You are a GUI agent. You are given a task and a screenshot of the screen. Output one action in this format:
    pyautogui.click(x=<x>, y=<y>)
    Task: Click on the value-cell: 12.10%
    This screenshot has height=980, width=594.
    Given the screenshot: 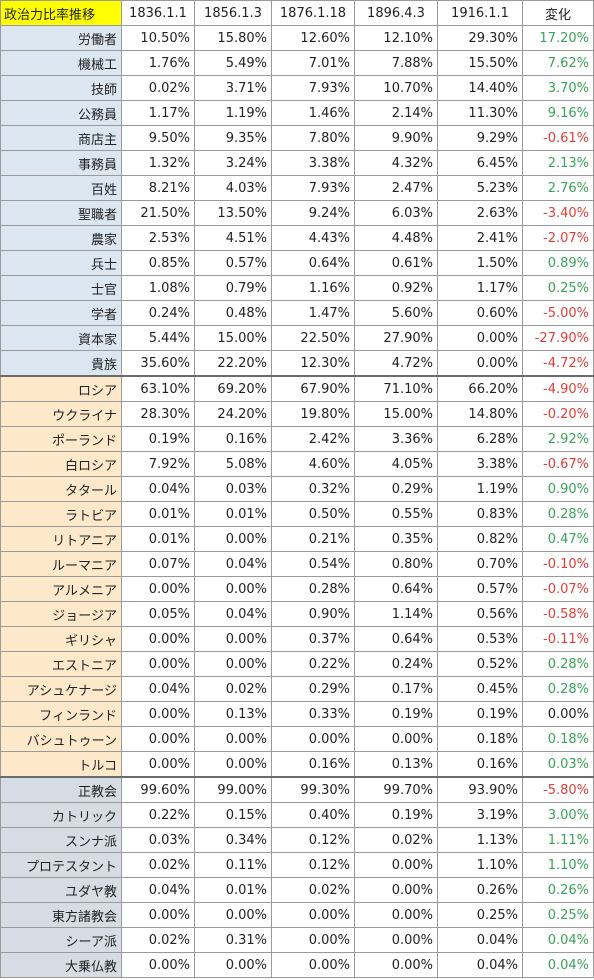 What is the action you would take?
    pyautogui.click(x=396, y=38)
    